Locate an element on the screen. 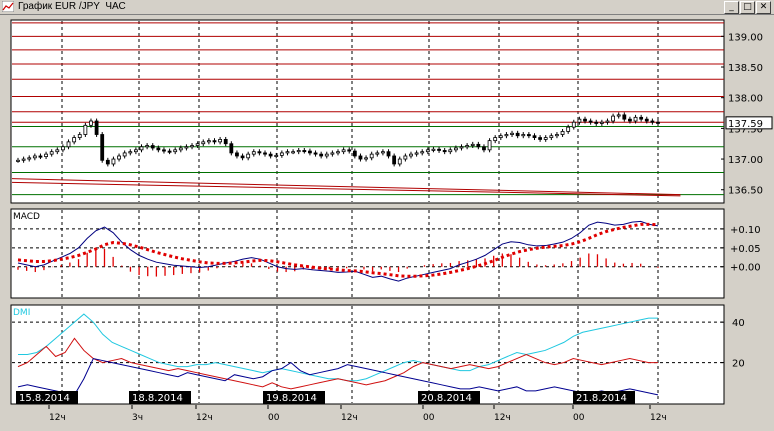  price-tick-label: 136.50 is located at coordinates (745, 191).